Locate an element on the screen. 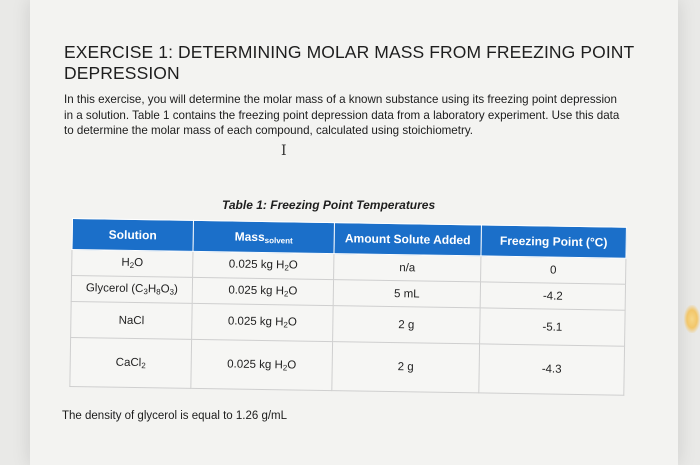 This screenshot has width=700, height=465. header-mass-label: Mass is located at coordinates (249, 236).